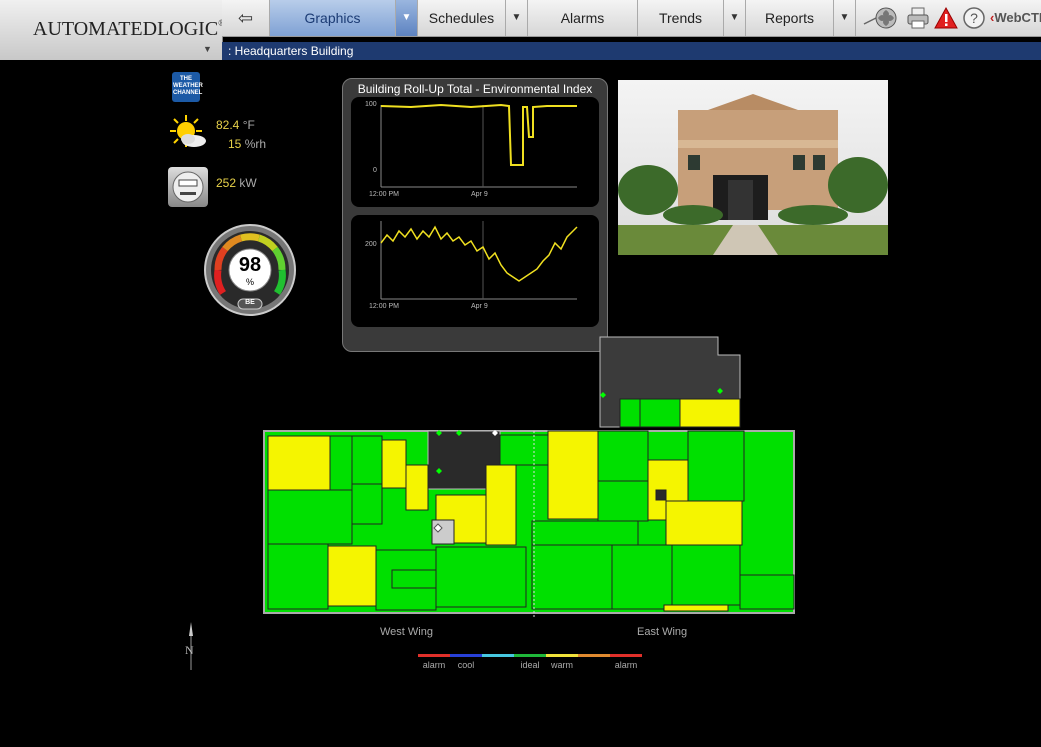 The width and height of the screenshot is (1041, 747). I want to click on breadcrumb-location: : Headquarters Building, so click(291, 51).